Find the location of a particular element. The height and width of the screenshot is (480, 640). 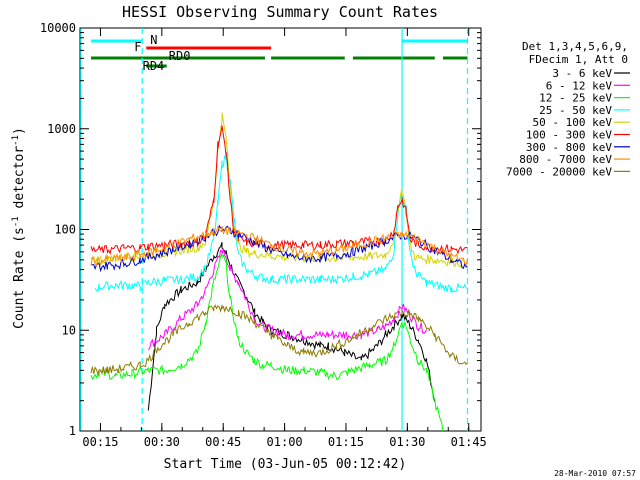

legend-entry-label: 300 - 800 keV is located at coordinates (569, 147).